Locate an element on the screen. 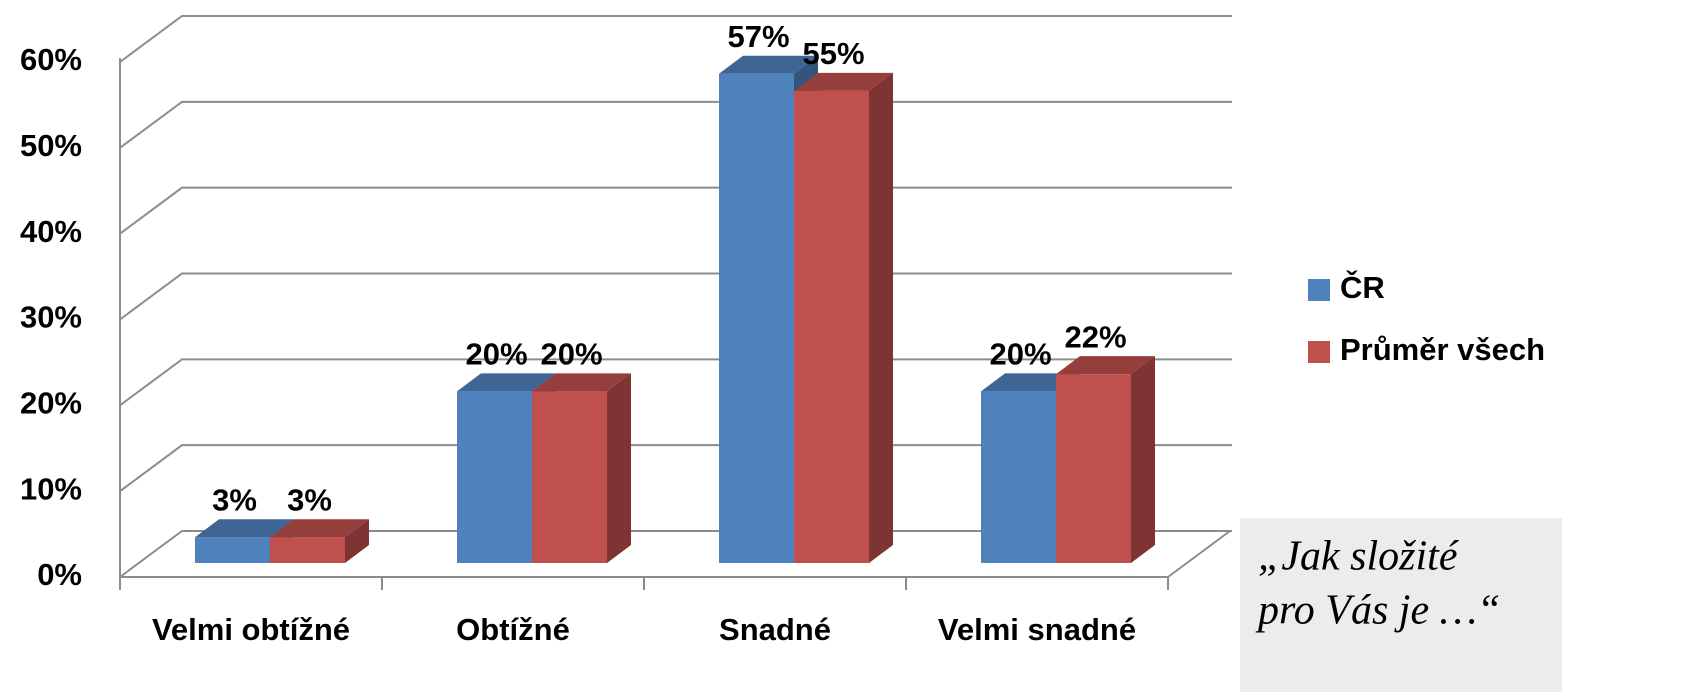 This screenshot has width=1681, height=692. axis is located at coordinates (1199, 554).